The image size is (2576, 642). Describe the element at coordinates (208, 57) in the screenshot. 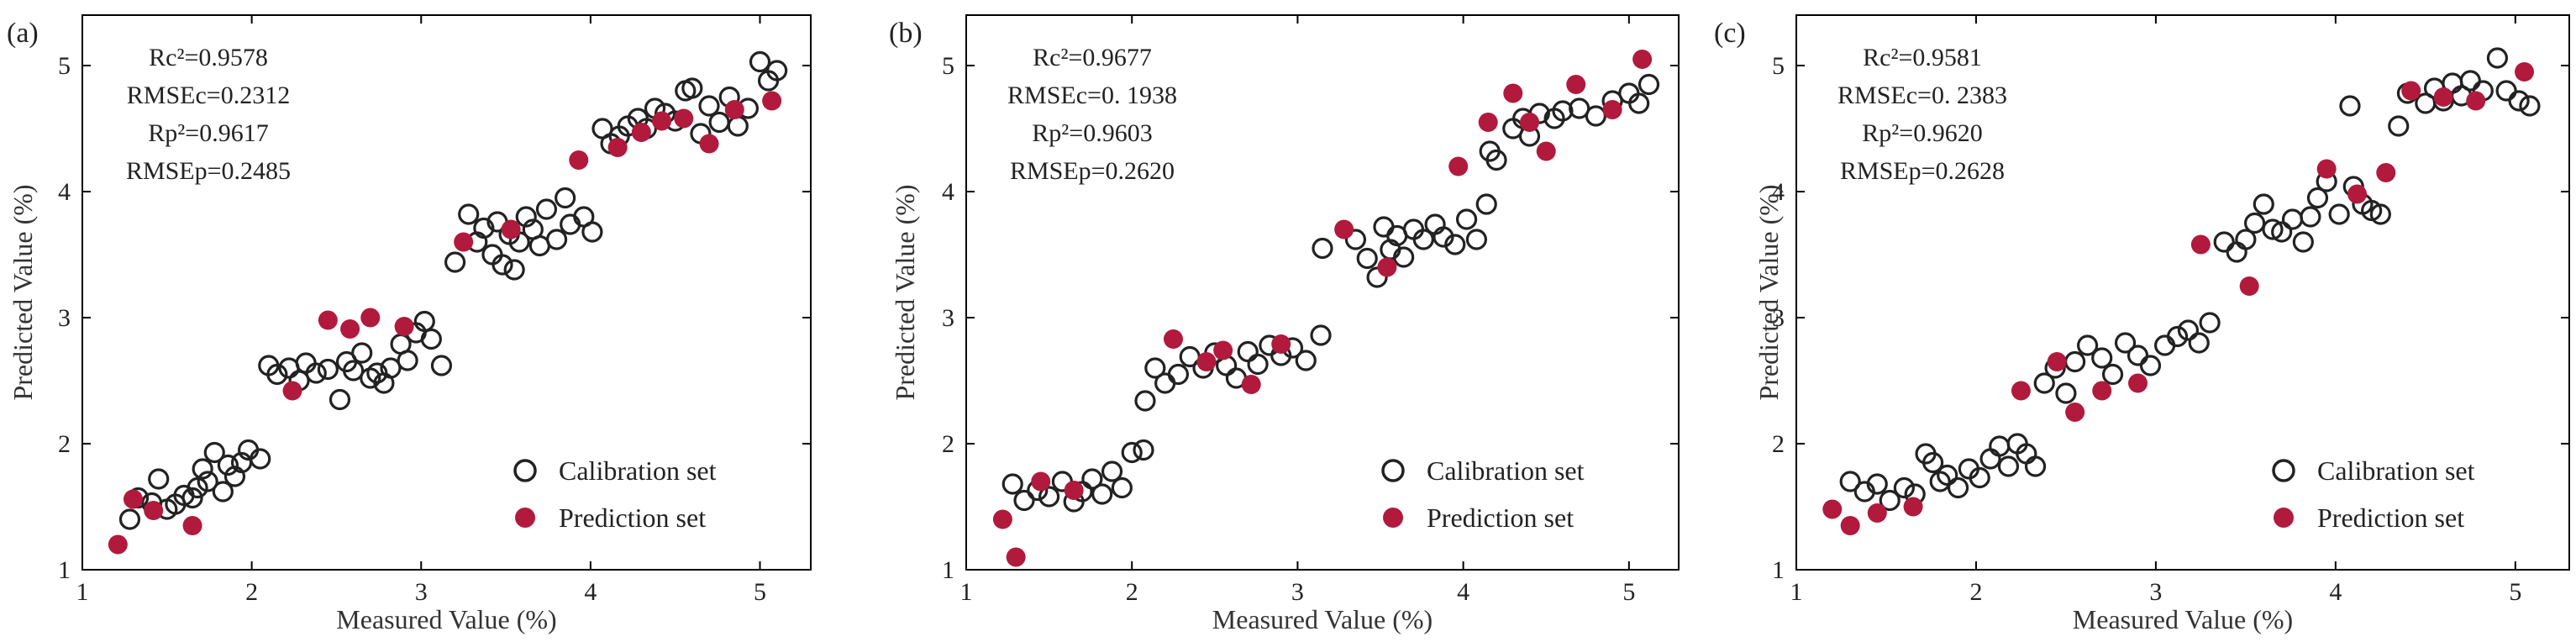

I see `stat-annotation: Rc²=0.9578` at that location.